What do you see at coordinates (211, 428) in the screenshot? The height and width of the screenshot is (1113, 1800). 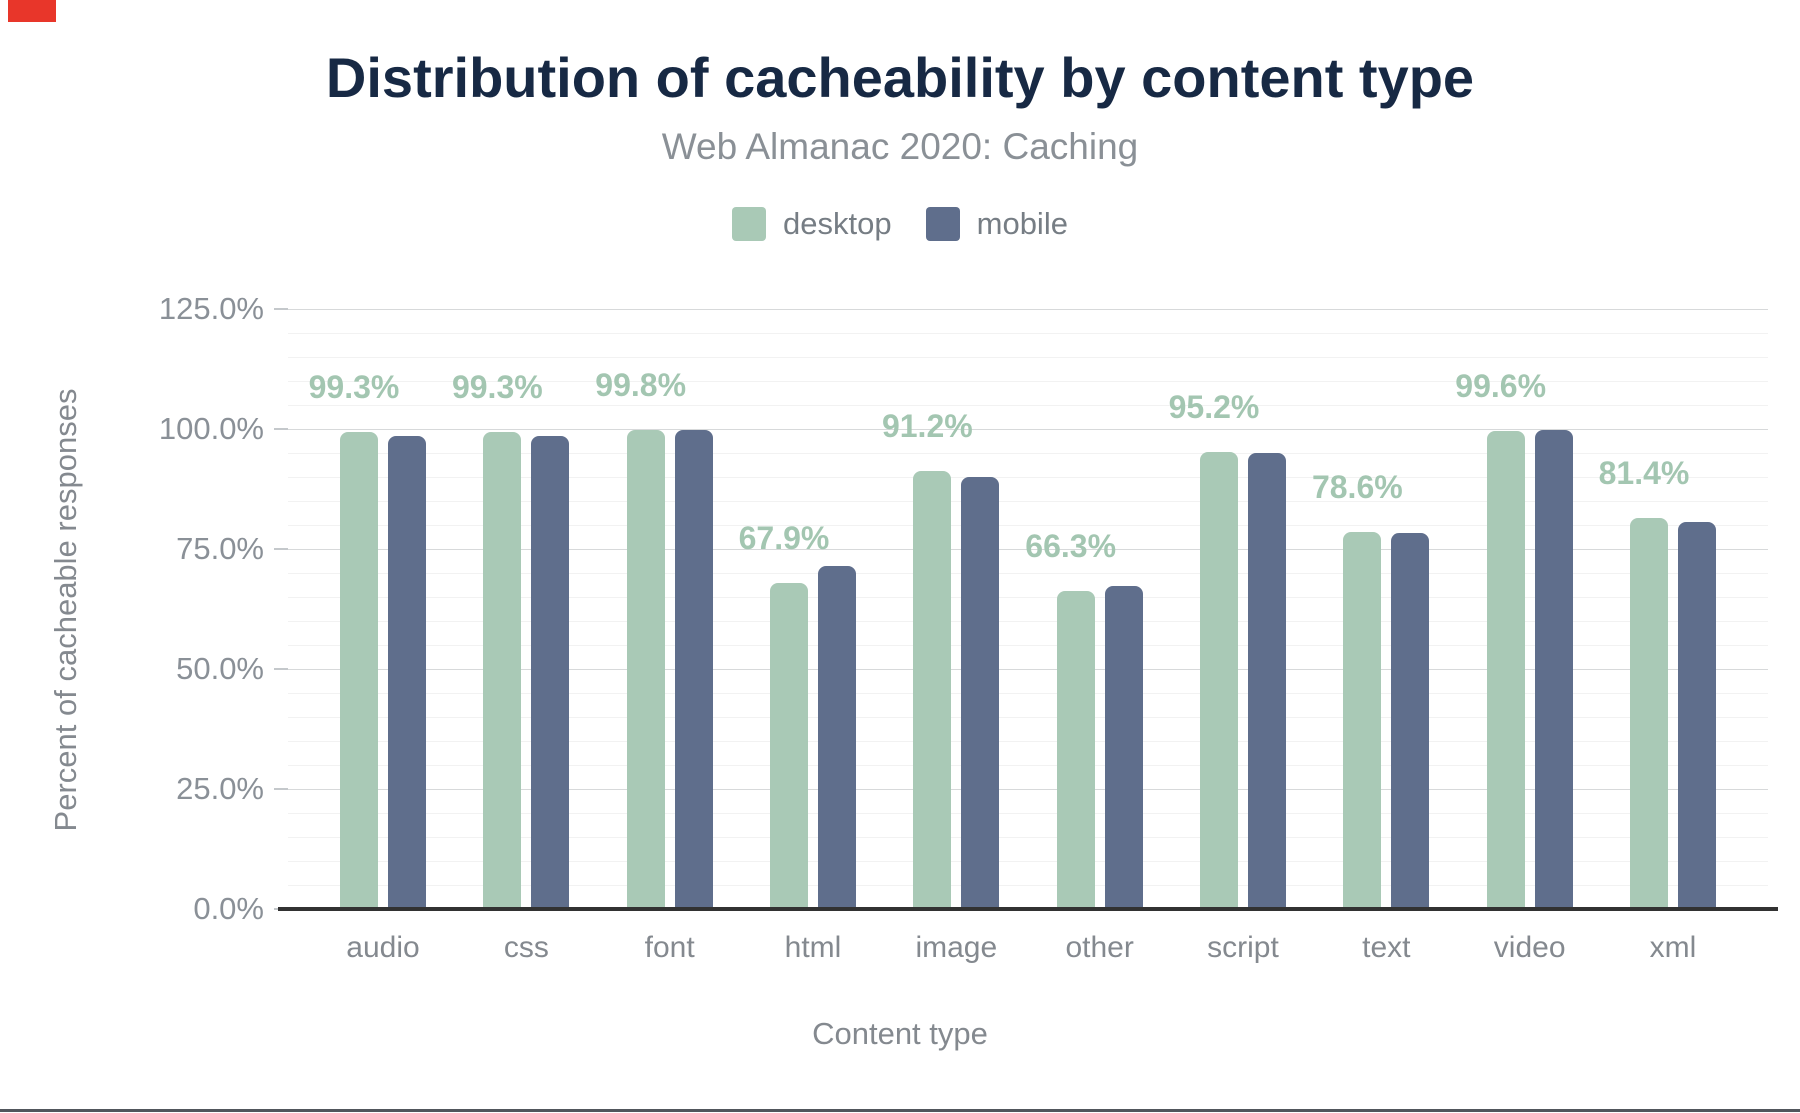 I see `y-tick-label: 100.0%` at bounding box center [211, 428].